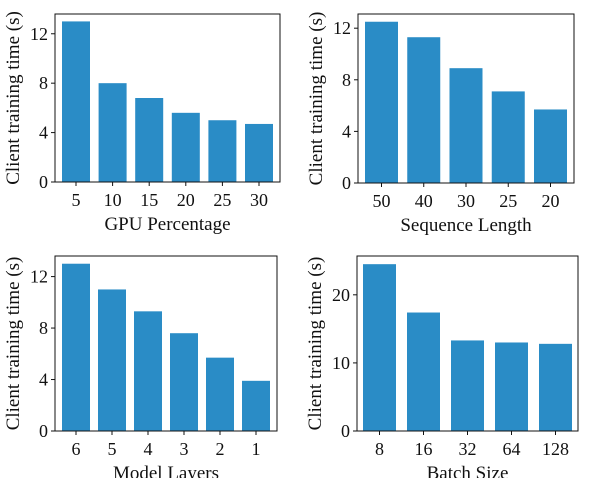  What do you see at coordinates (424, 449) in the screenshot?
I see `x-tick-label: 16` at bounding box center [424, 449].